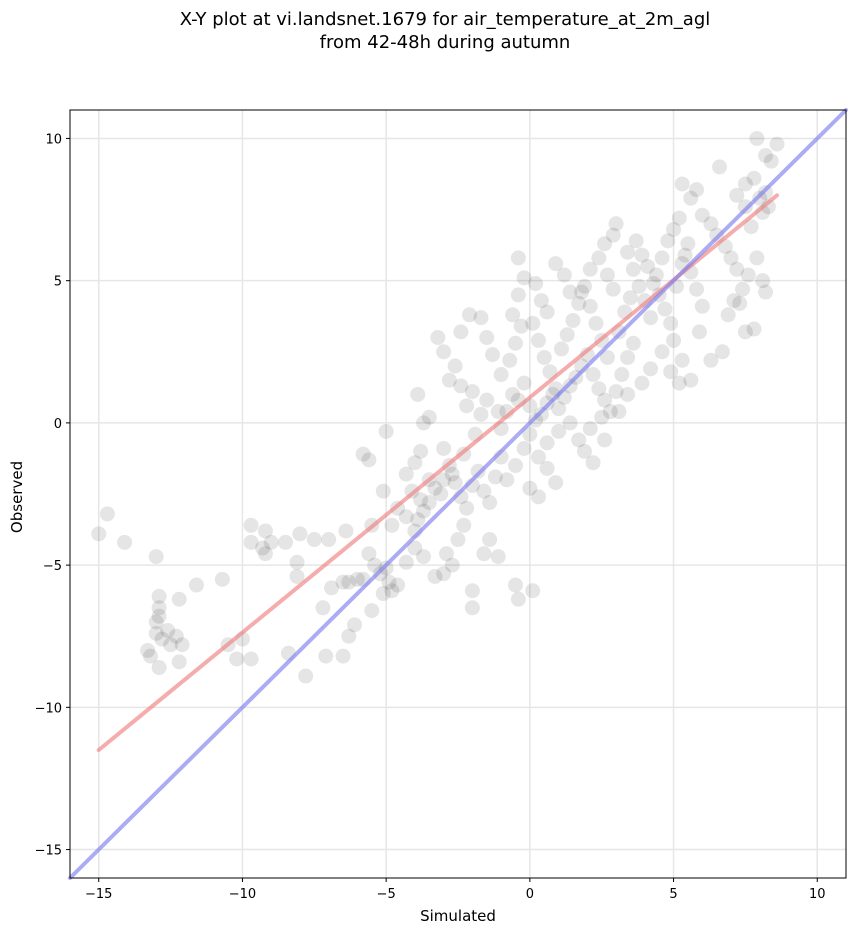 This screenshot has height=934, width=854. I want to click on x-tick-label: −15, so click(98, 894).